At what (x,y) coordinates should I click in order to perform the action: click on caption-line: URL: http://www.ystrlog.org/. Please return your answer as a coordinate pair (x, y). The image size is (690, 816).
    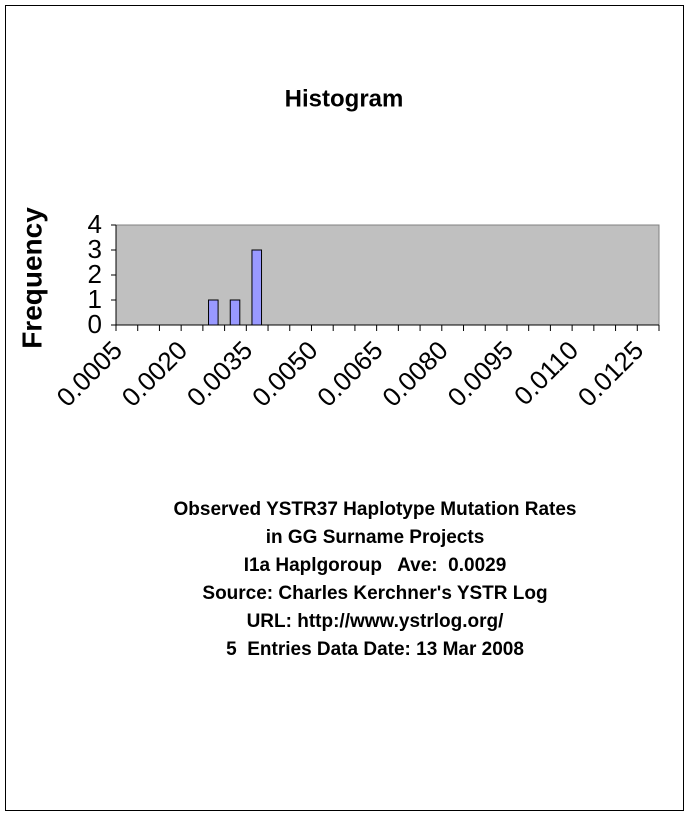
    Looking at the image, I should click on (376, 621).